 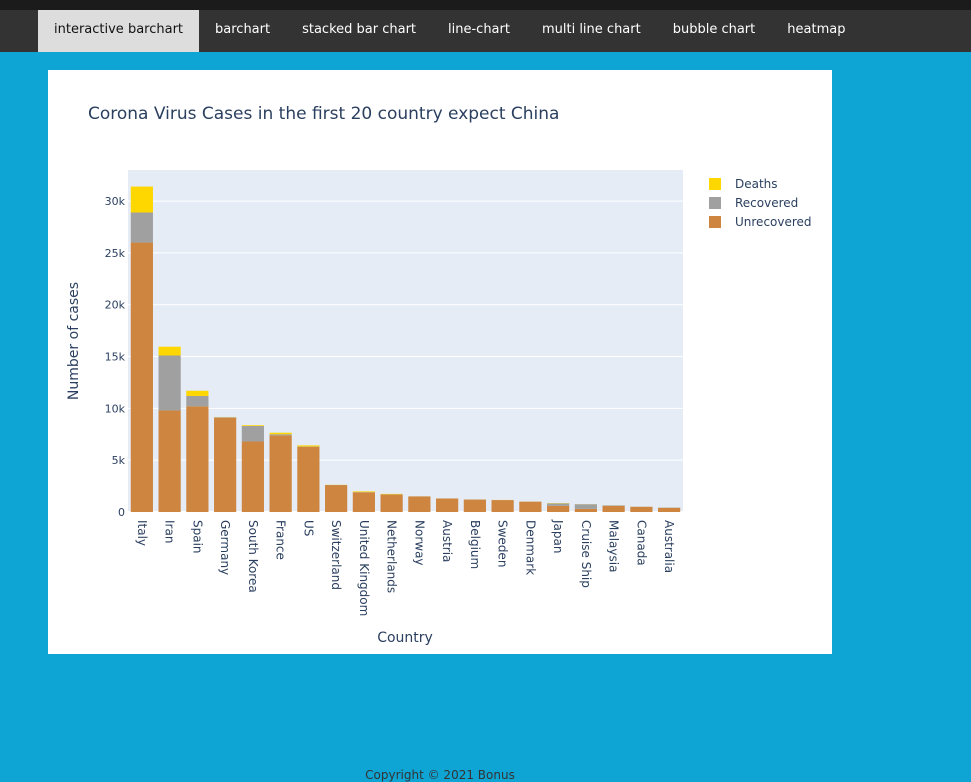 I want to click on bar-unrecovered-sweden, so click(x=503, y=506).